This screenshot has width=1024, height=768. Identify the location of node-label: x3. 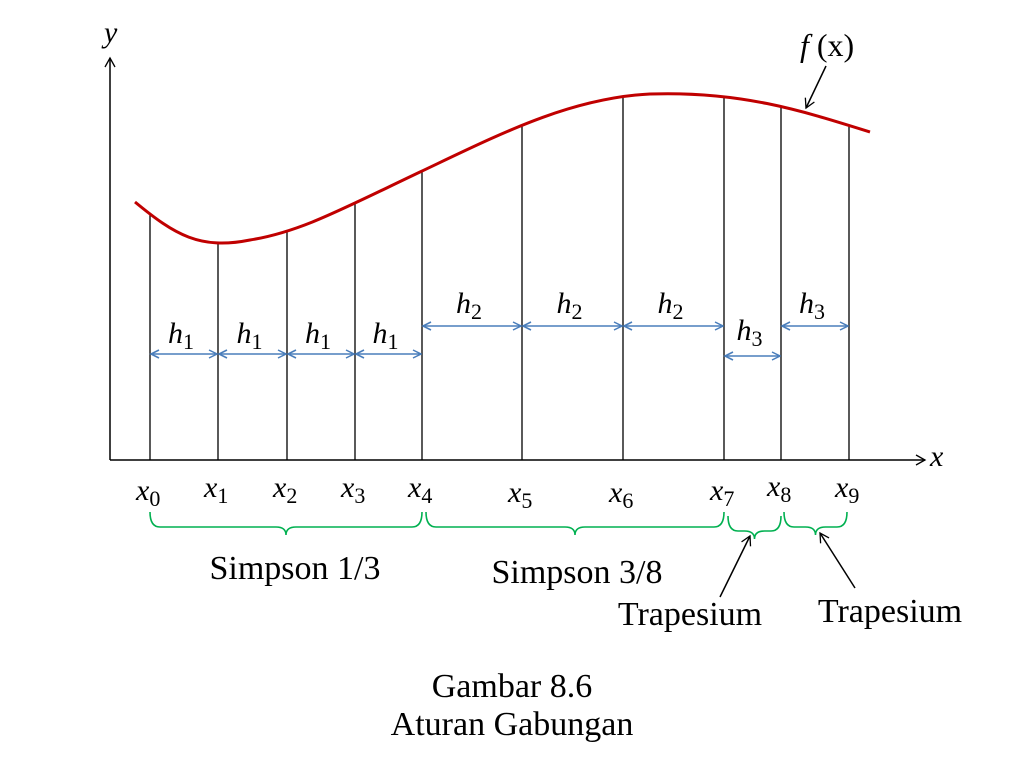
(352, 489).